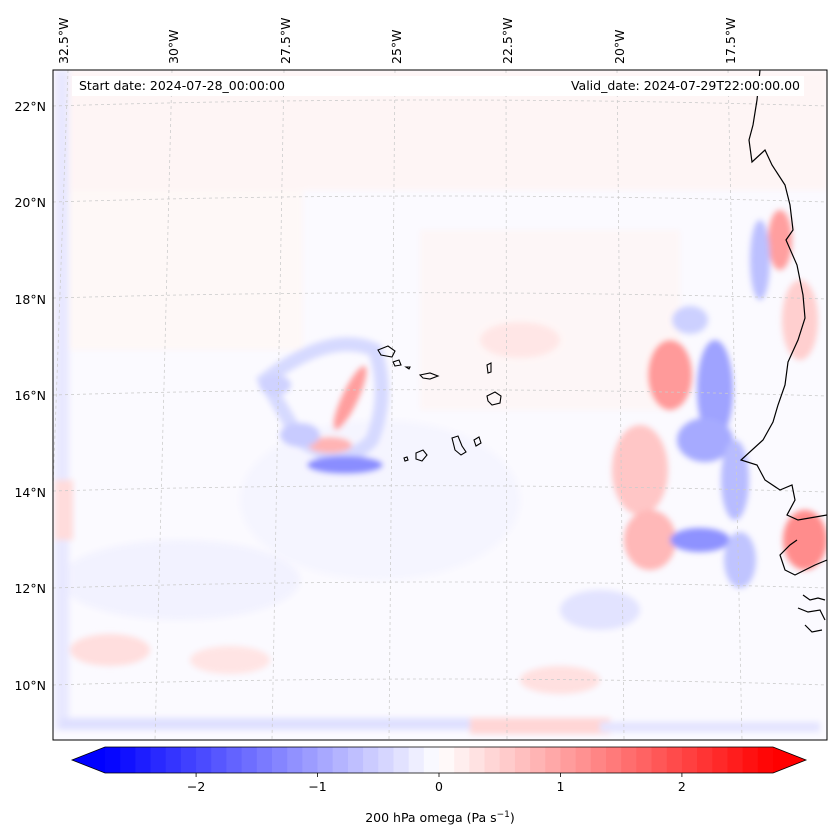 This screenshot has height=839, width=837. I want to click on lat-label-12n: 12°N, so click(30, 588).